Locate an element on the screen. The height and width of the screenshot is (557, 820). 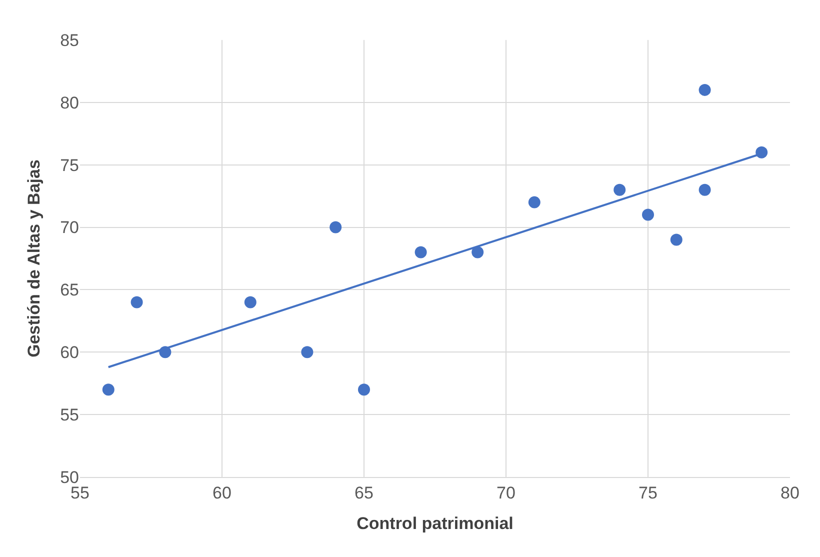
x-axis-title: Control patrimonial is located at coordinates (435, 523).